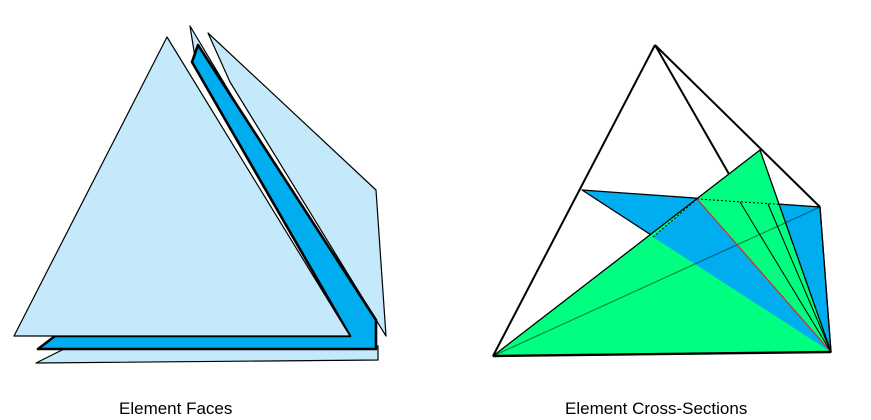 The height and width of the screenshot is (420, 871). What do you see at coordinates (176, 408) in the screenshot?
I see `caption-element-faces: Element Faces` at bounding box center [176, 408].